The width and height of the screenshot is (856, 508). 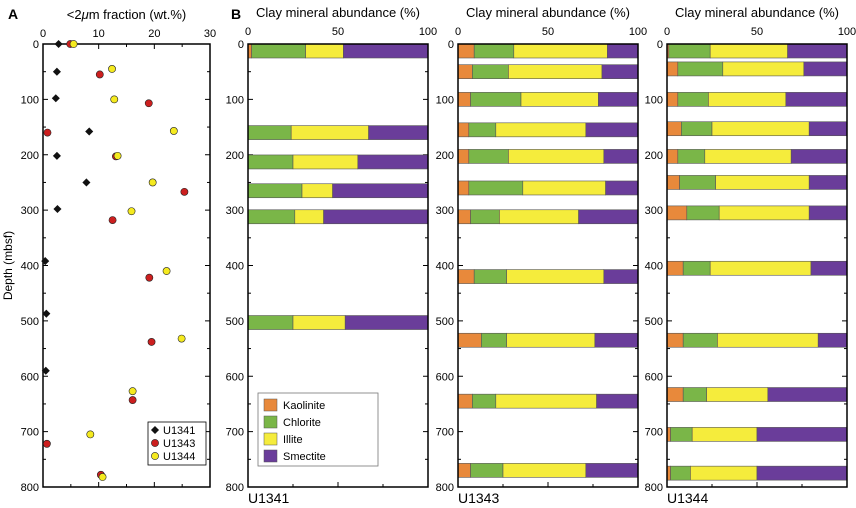 I want to click on legend-box, so click(x=318, y=429).